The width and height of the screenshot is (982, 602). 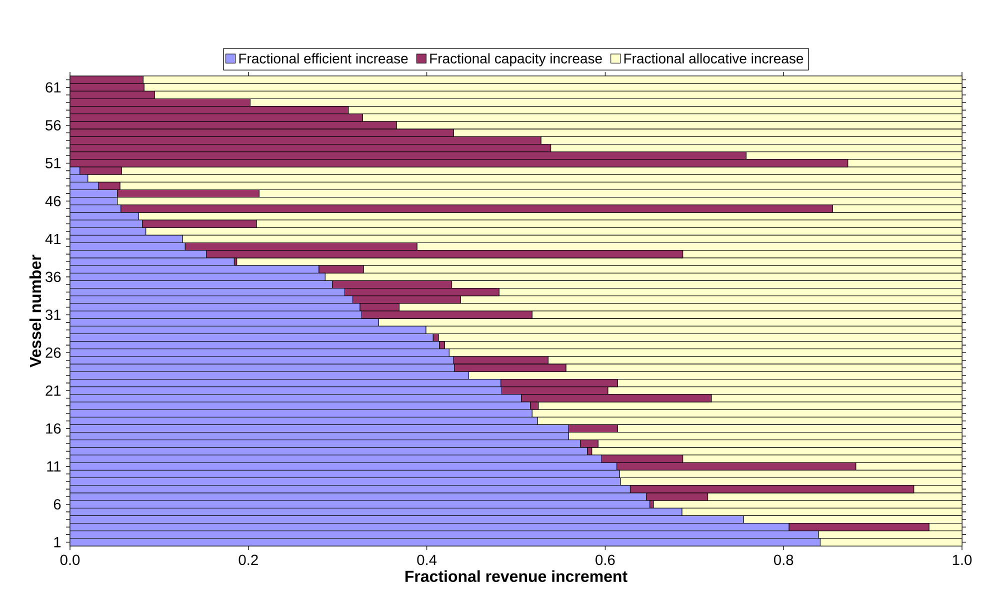 I want to click on legend-label: Fractional capacity increase, so click(x=516, y=59).